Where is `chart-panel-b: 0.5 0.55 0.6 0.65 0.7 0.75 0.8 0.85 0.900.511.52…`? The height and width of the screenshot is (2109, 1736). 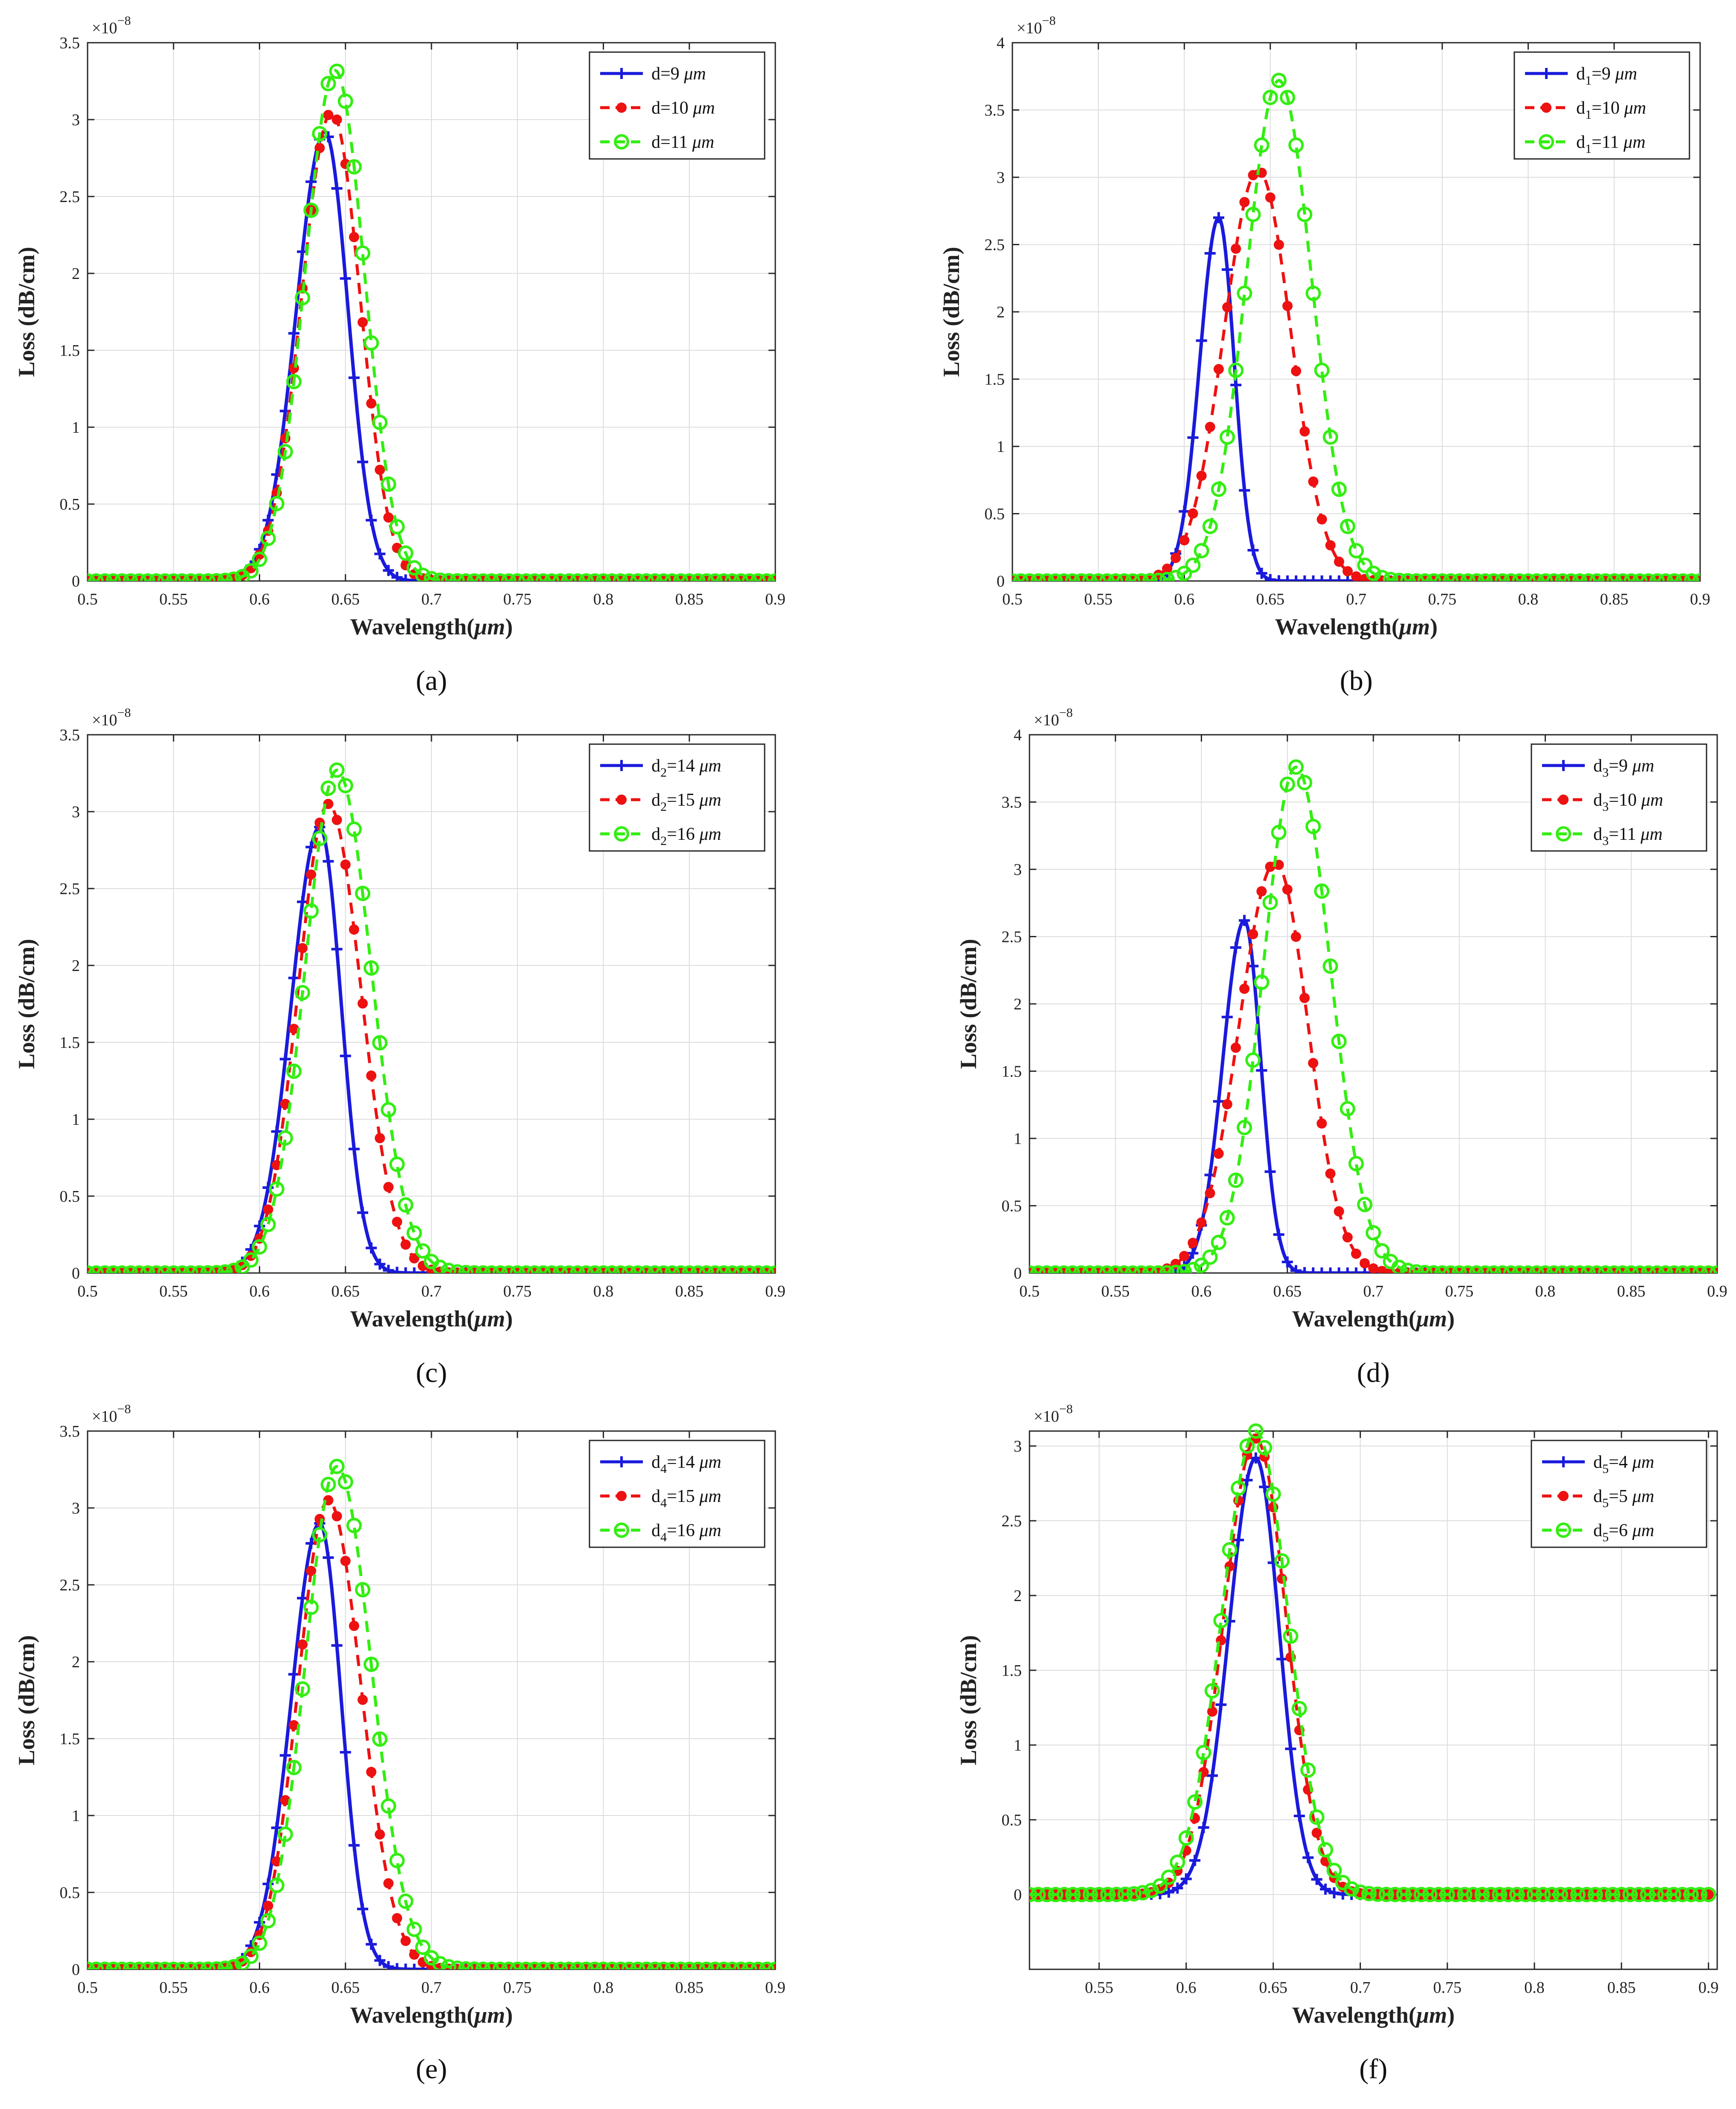 chart-panel-b: 0.5 0.55 0.6 0.65 0.7 0.75 0.8 0.85 0.900.511.52… is located at coordinates (1324, 355).